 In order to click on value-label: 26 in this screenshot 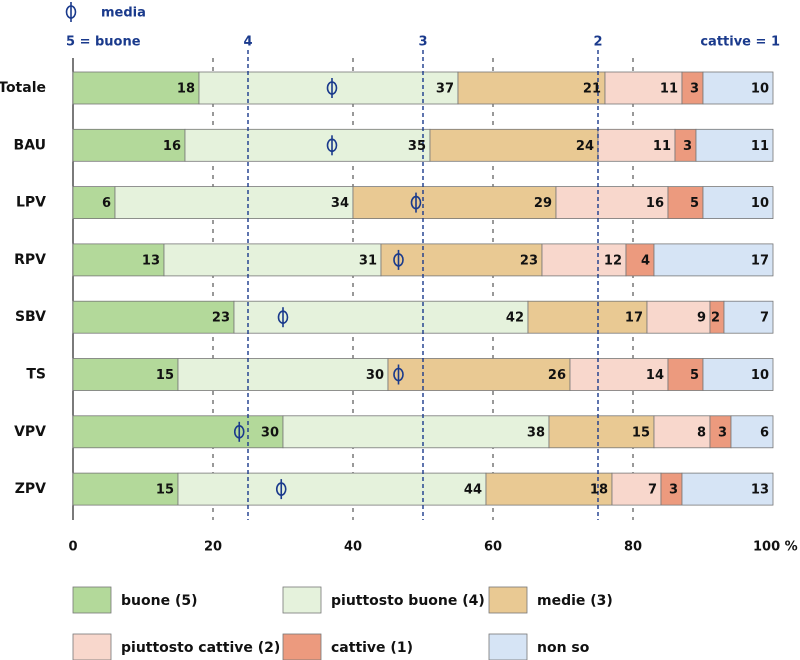, I will do `click(557, 375)`.